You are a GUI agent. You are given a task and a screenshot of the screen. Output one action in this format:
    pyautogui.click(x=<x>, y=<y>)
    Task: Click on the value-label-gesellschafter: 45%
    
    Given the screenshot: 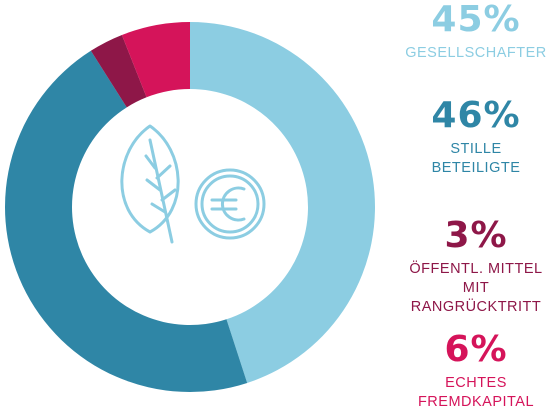 What is the action you would take?
    pyautogui.click(x=476, y=20)
    